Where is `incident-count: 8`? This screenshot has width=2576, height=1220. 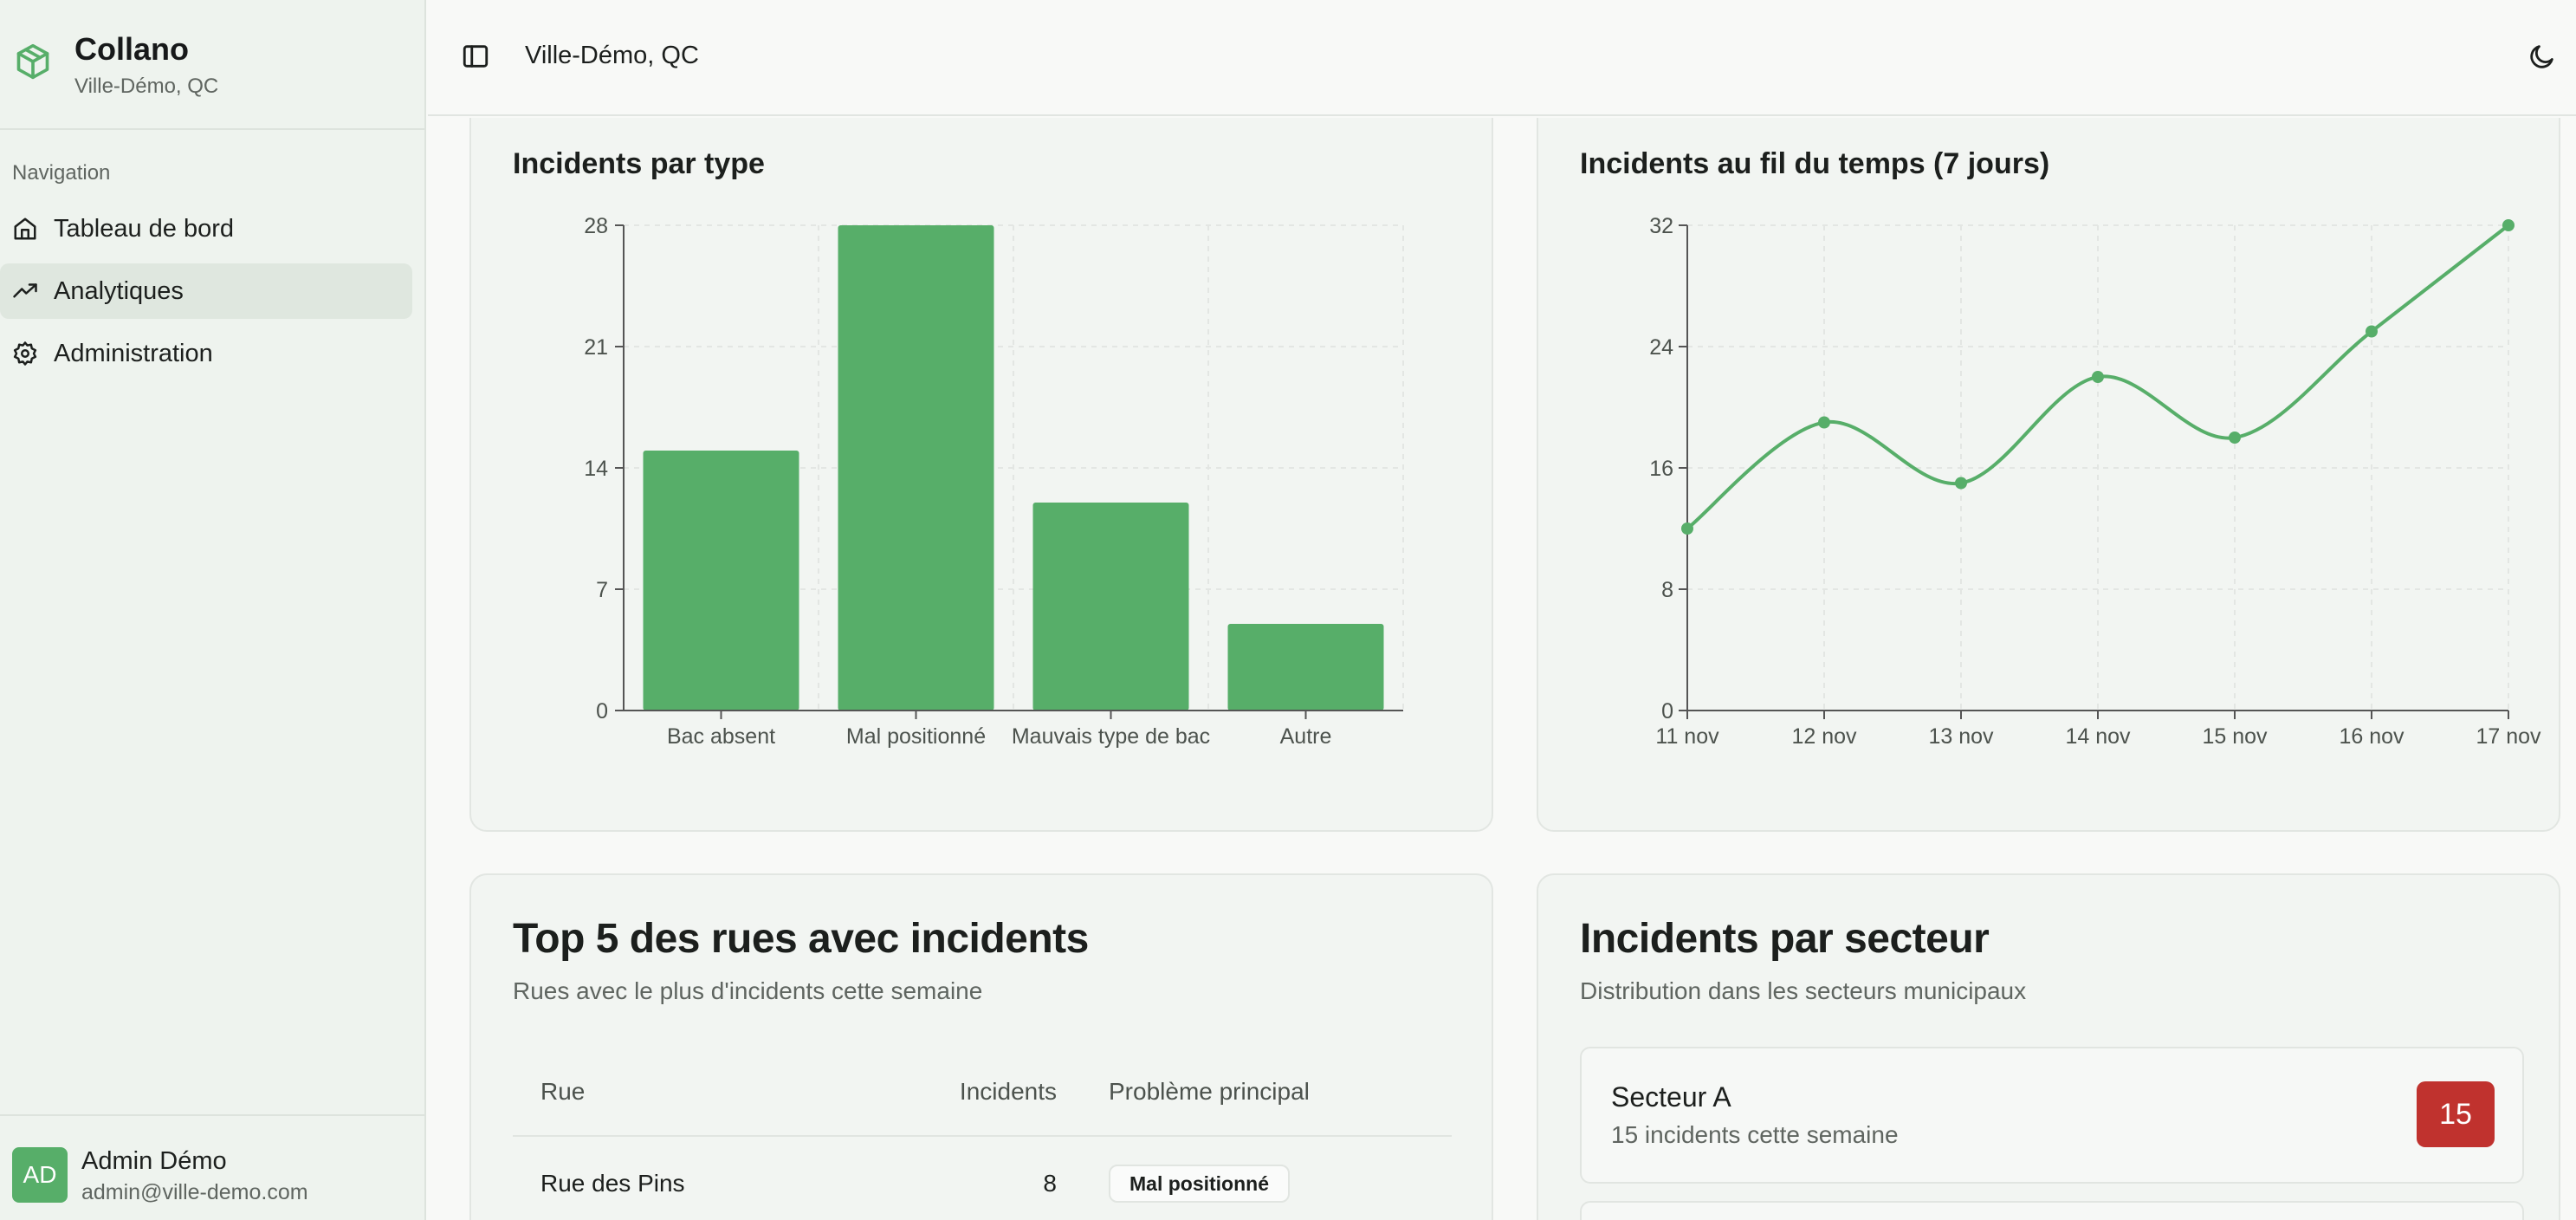
incident-count: 8 is located at coordinates (1050, 1183).